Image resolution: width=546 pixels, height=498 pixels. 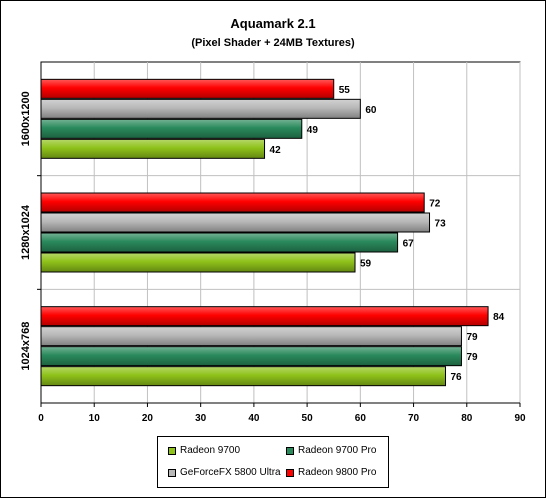 What do you see at coordinates (366, 264) in the screenshot?
I see `data-label: 59` at bounding box center [366, 264].